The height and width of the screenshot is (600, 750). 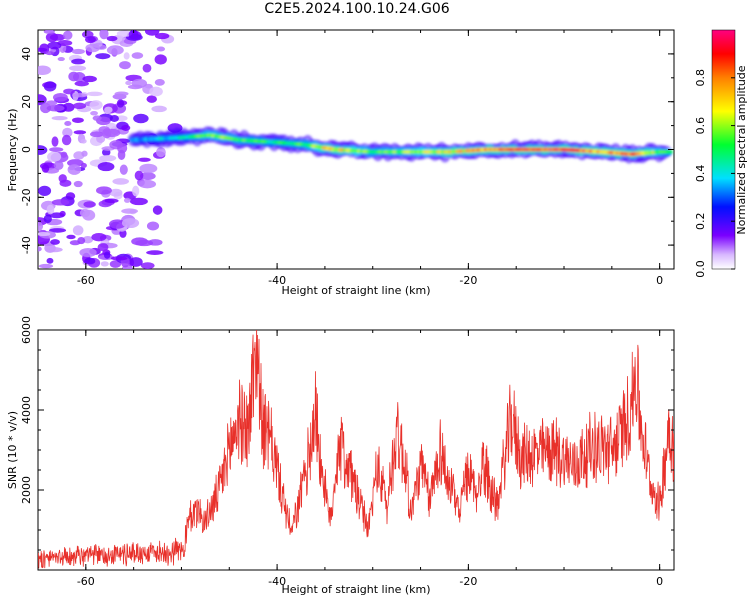 What do you see at coordinates (26, 54) in the screenshot?
I see `y-tick-label: 40` at bounding box center [26, 54].